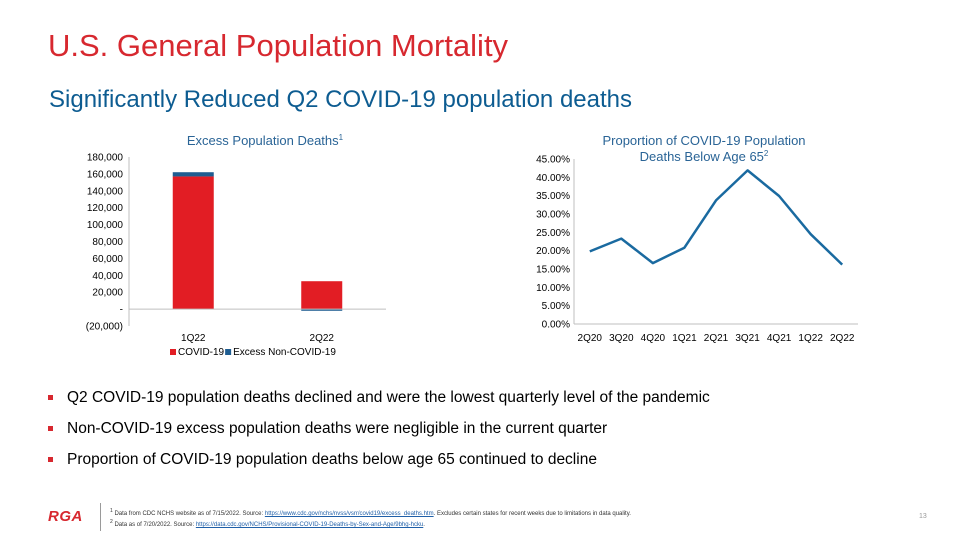 This screenshot has width=960, height=540. I want to click on rga-logo: RGA, so click(65, 516).